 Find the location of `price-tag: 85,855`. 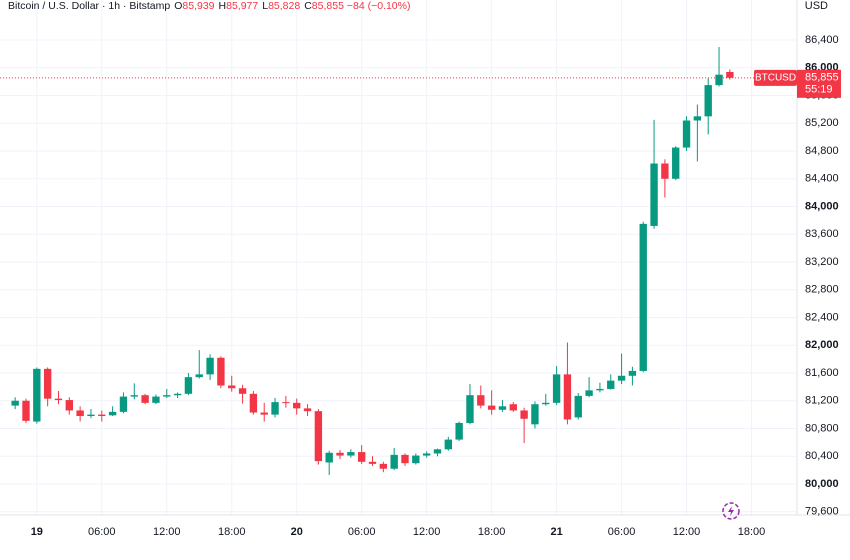

price-tag: 85,855 is located at coordinates (822, 78).